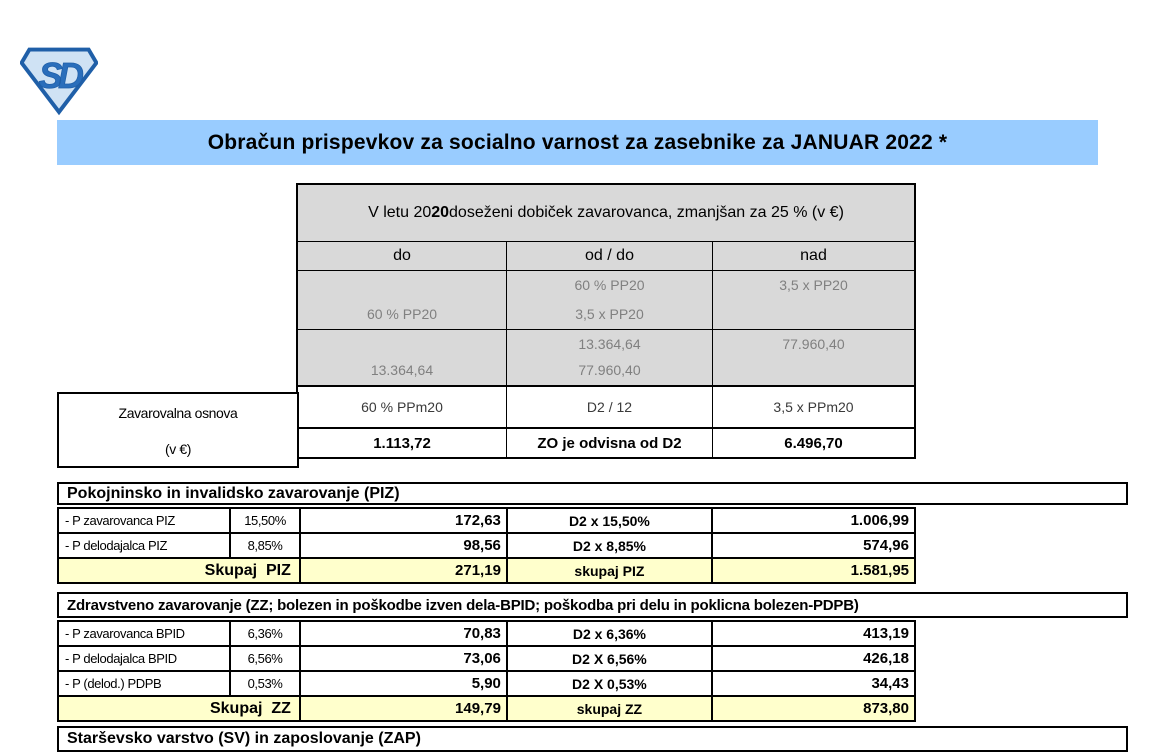  I want to click on col-header-nad: nad, so click(813, 256).